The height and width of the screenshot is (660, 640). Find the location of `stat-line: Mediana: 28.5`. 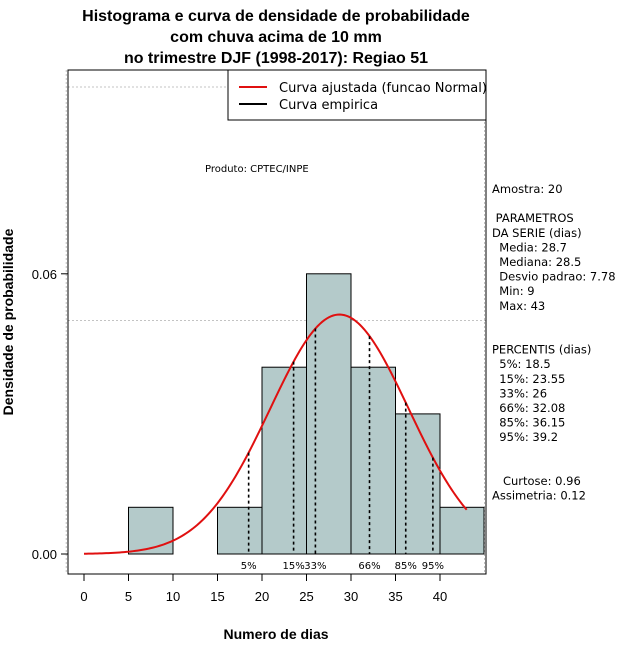

stat-line: Mediana: 28.5 is located at coordinates (536, 262).